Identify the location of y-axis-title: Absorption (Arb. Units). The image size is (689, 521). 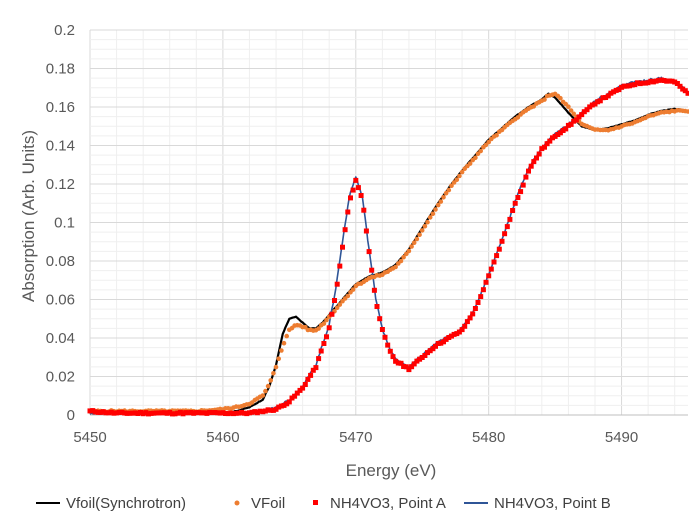
(28, 216).